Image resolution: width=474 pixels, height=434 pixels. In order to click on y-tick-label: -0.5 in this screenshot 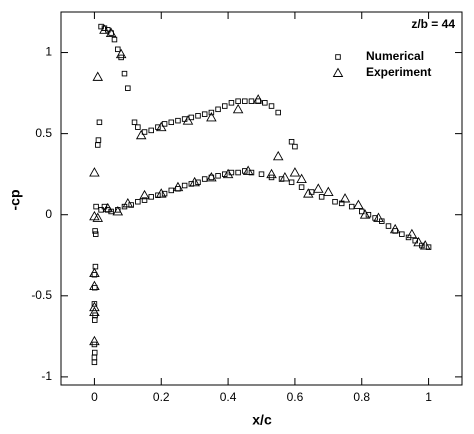, I will do `click(41, 295)`.